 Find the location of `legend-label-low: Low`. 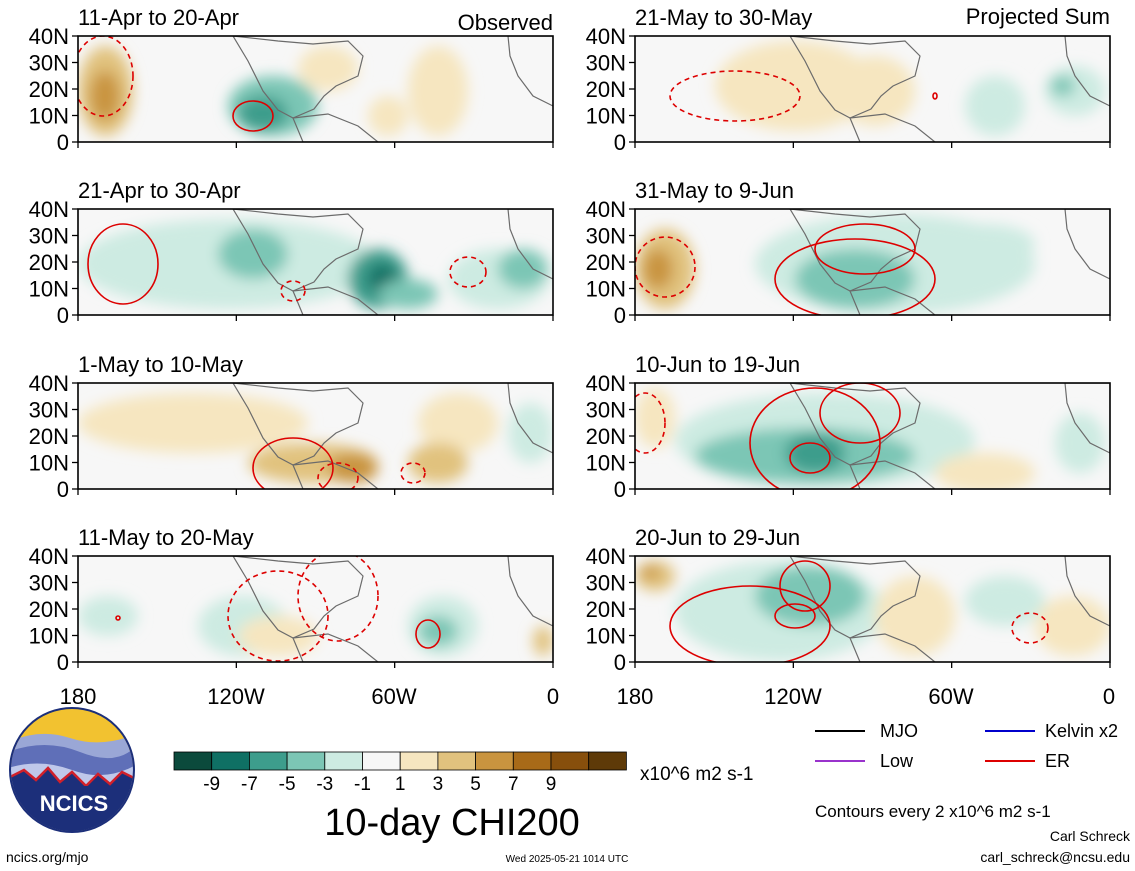

legend-label-low: Low is located at coordinates (897, 761).